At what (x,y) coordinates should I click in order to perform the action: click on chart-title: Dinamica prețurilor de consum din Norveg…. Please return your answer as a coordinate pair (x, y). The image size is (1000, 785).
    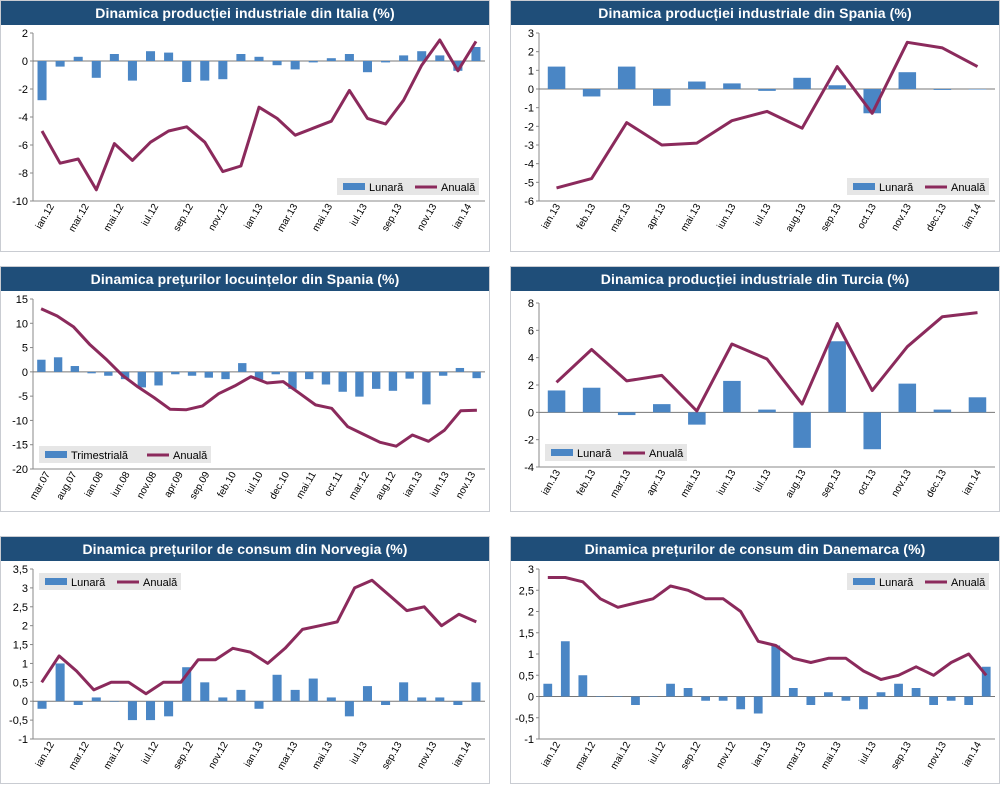
    Looking at the image, I should click on (245, 549).